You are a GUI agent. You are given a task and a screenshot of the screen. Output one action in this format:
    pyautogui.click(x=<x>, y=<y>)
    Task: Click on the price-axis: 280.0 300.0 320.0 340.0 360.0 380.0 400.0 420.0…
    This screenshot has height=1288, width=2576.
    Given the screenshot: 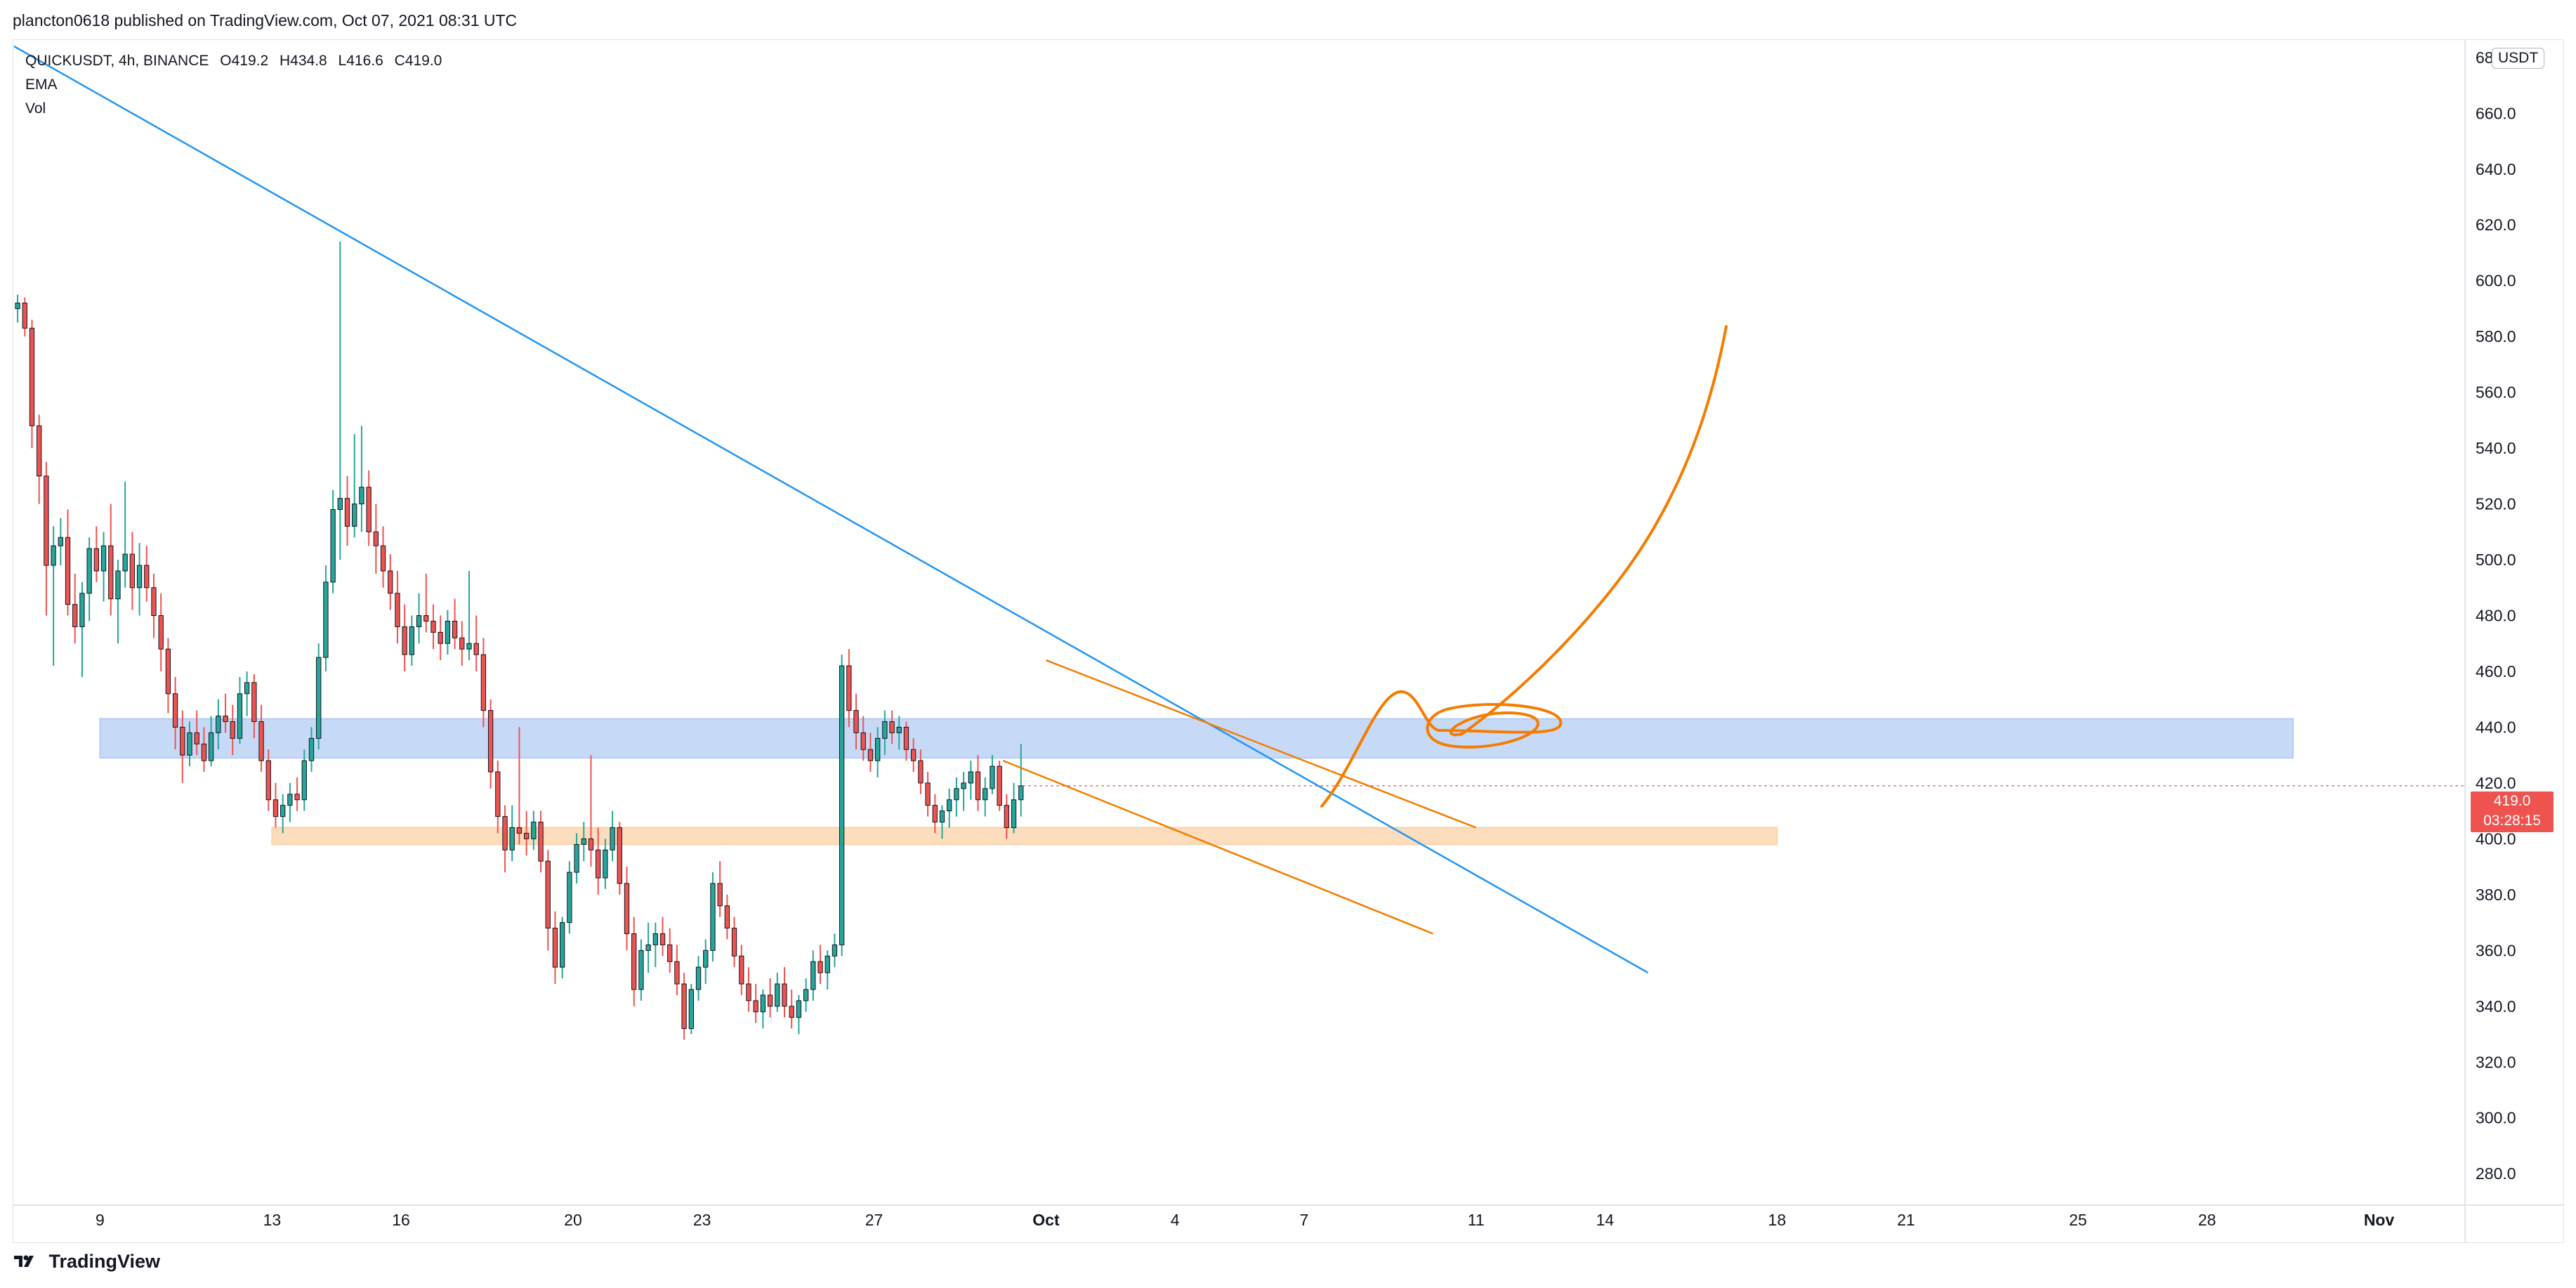 What is the action you would take?
    pyautogui.click(x=2490, y=641)
    